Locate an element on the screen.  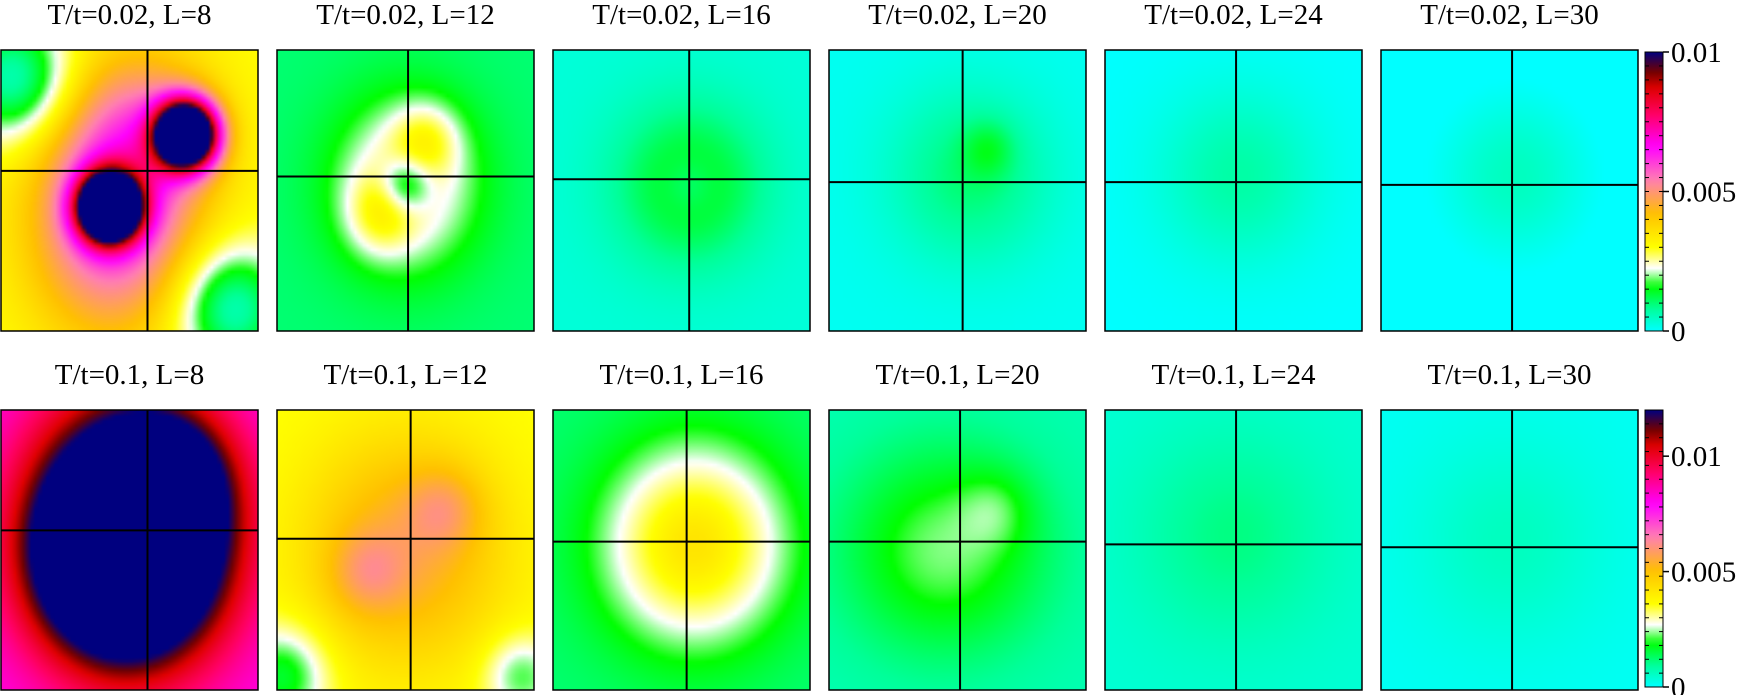
heatmap-panel: T/t=0.1, L=20 is located at coordinates (957, 525).